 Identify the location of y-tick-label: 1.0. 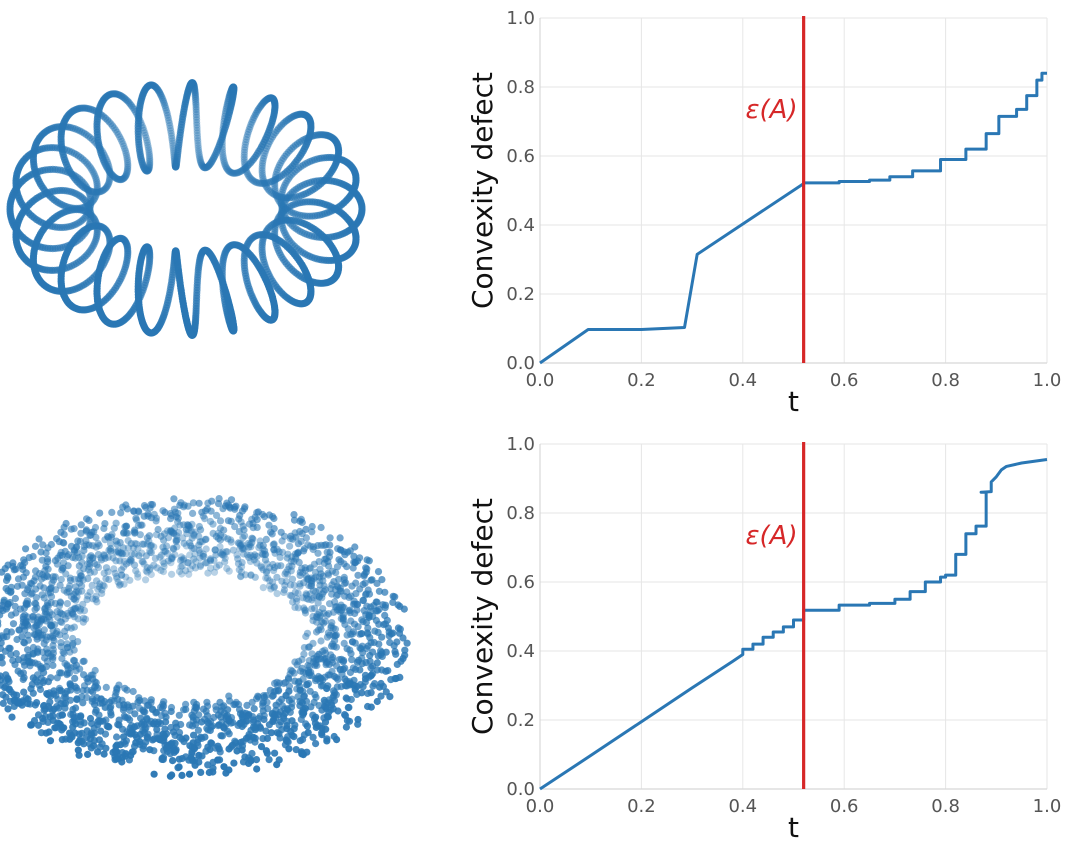
(520, 444).